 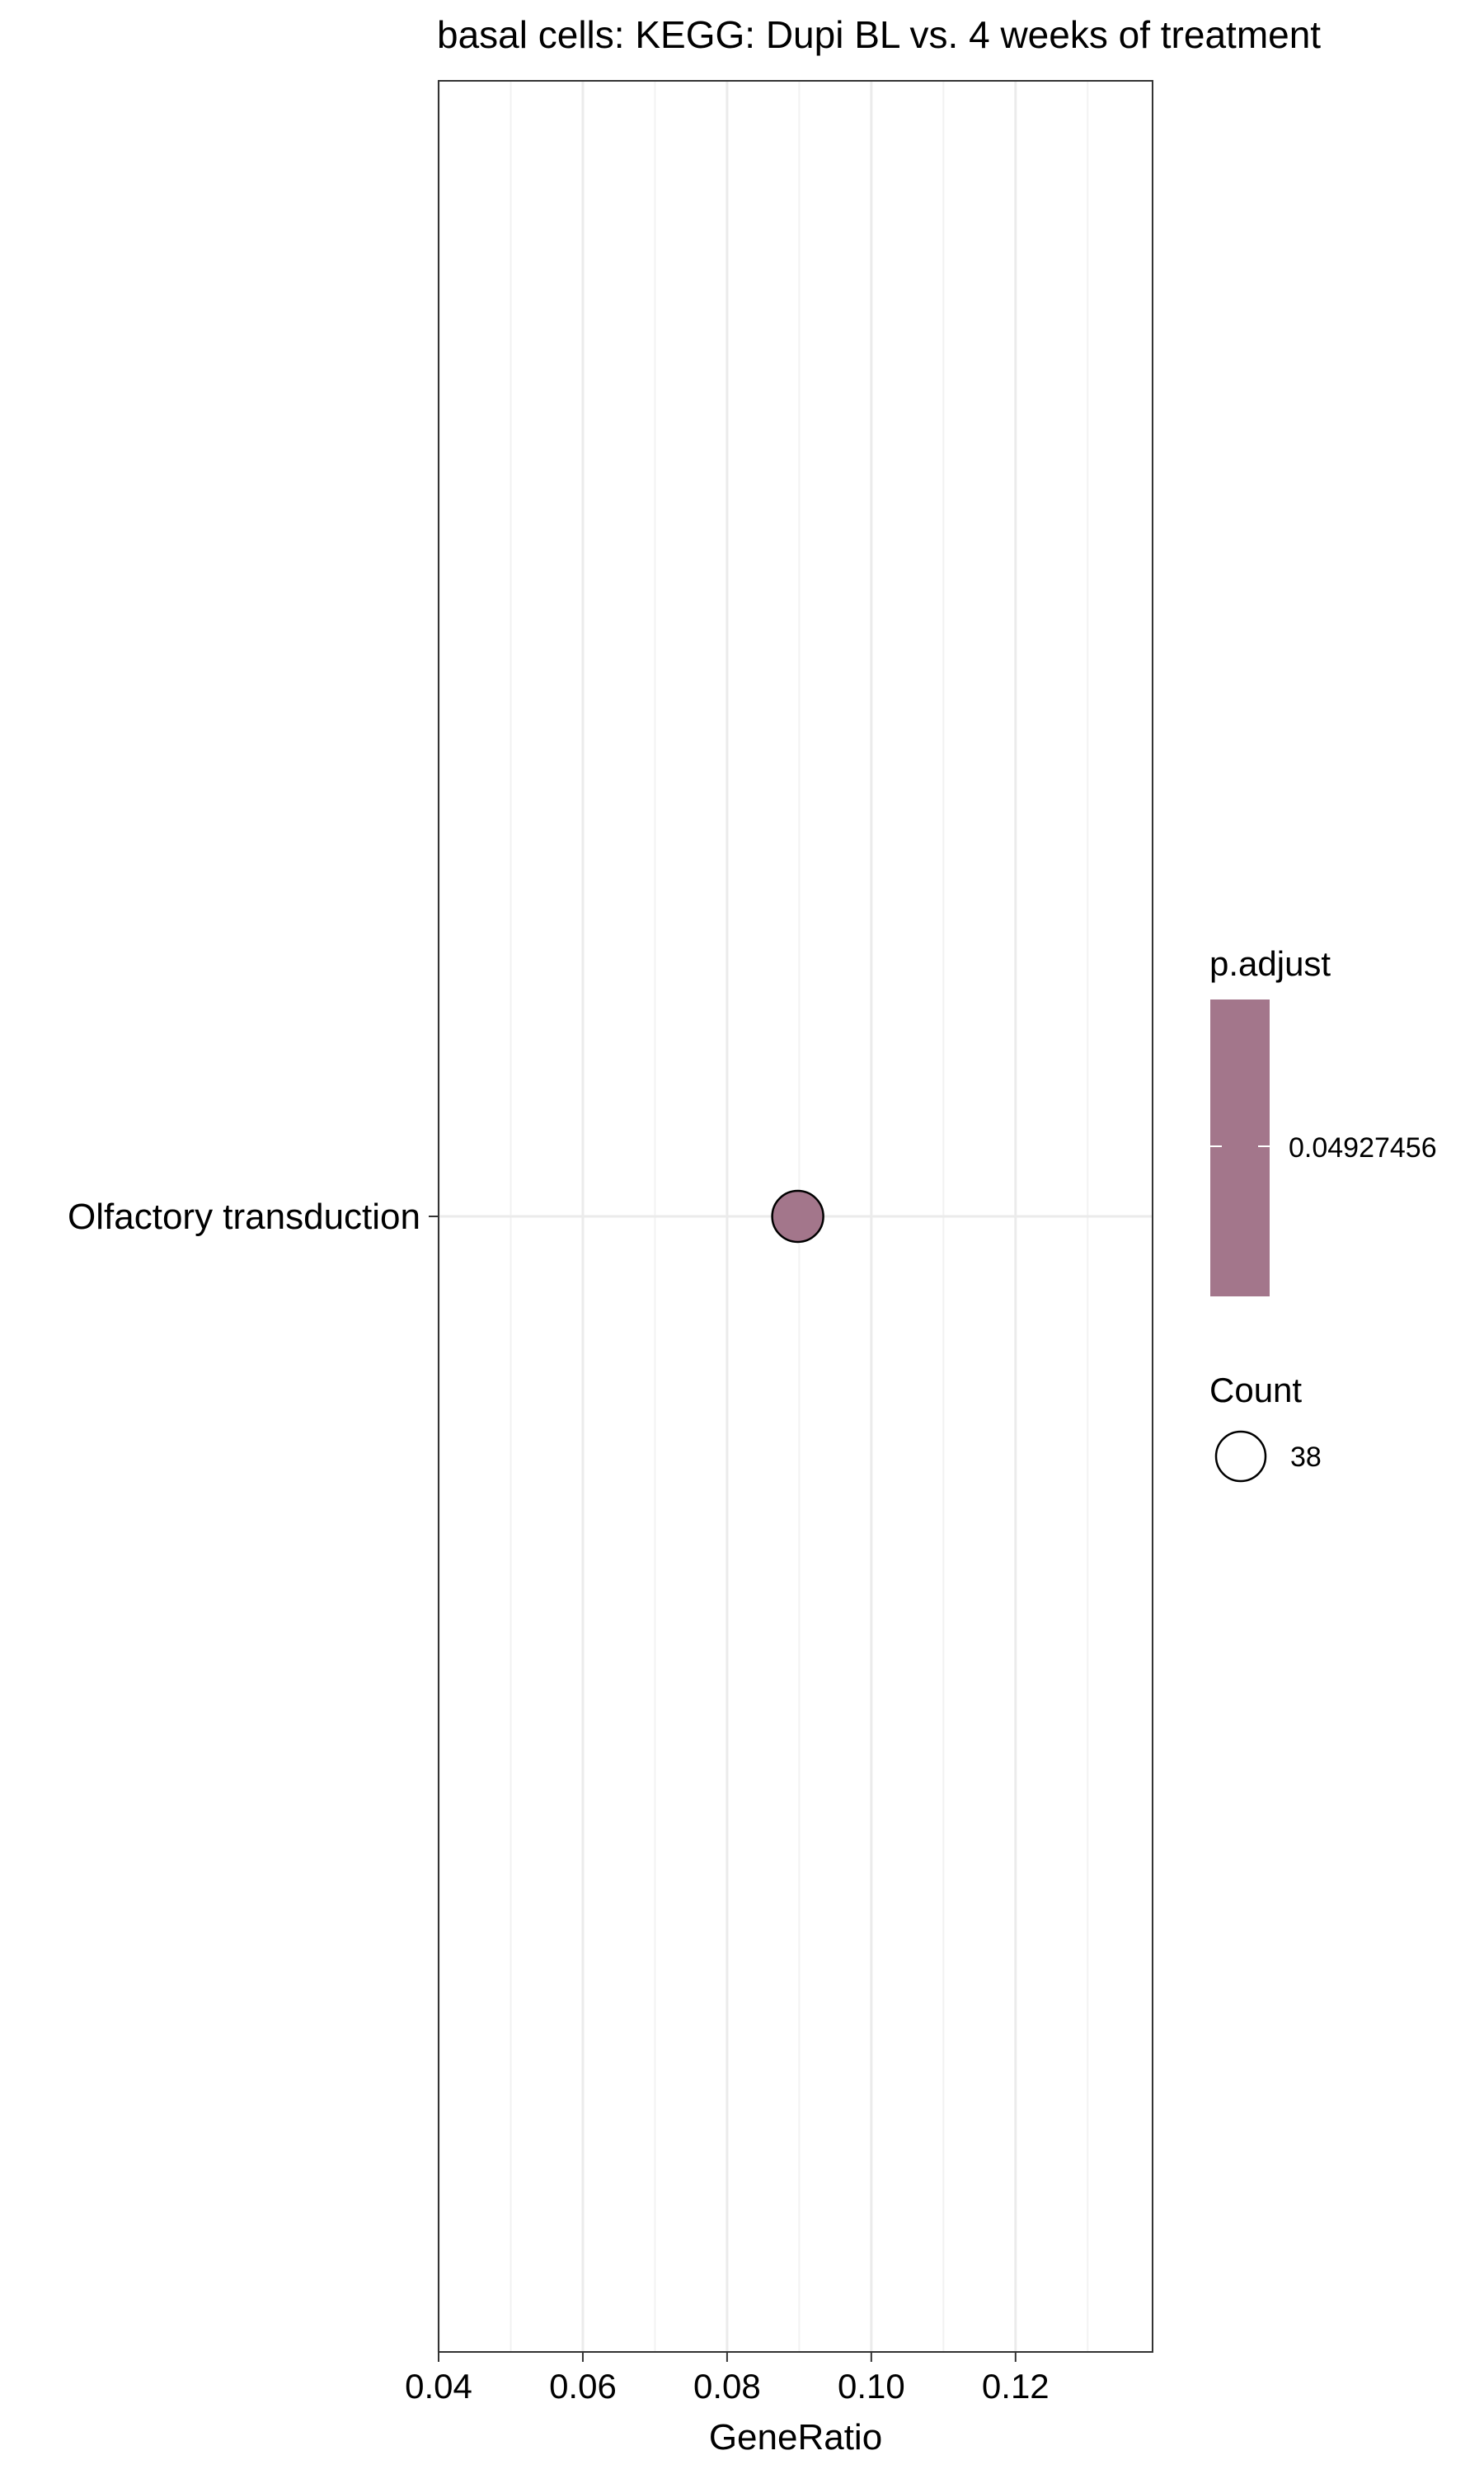 What do you see at coordinates (1240, 1456) in the screenshot?
I see `size-legend-circle` at bounding box center [1240, 1456].